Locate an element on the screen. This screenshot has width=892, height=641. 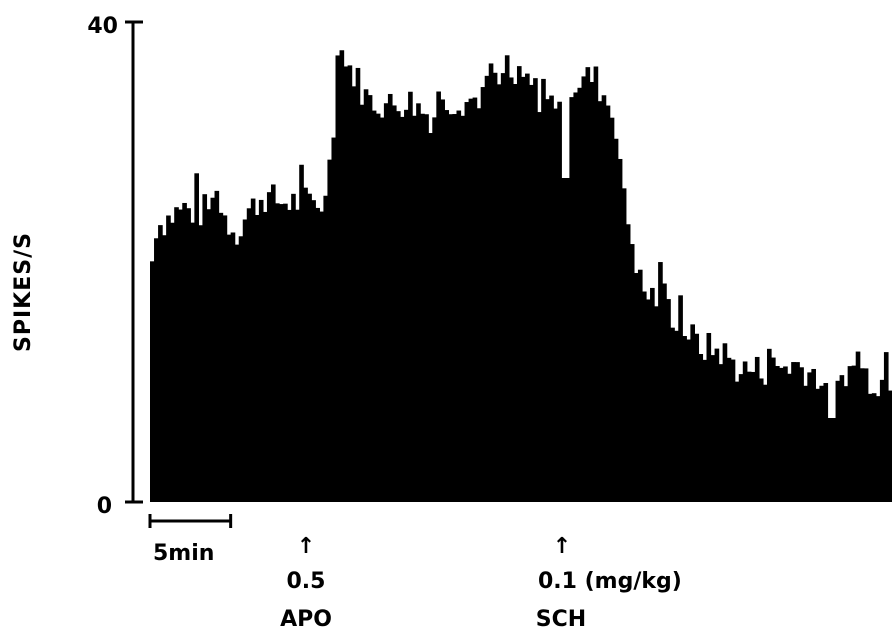
scale-bar-label: 5min is located at coordinates (183, 553).